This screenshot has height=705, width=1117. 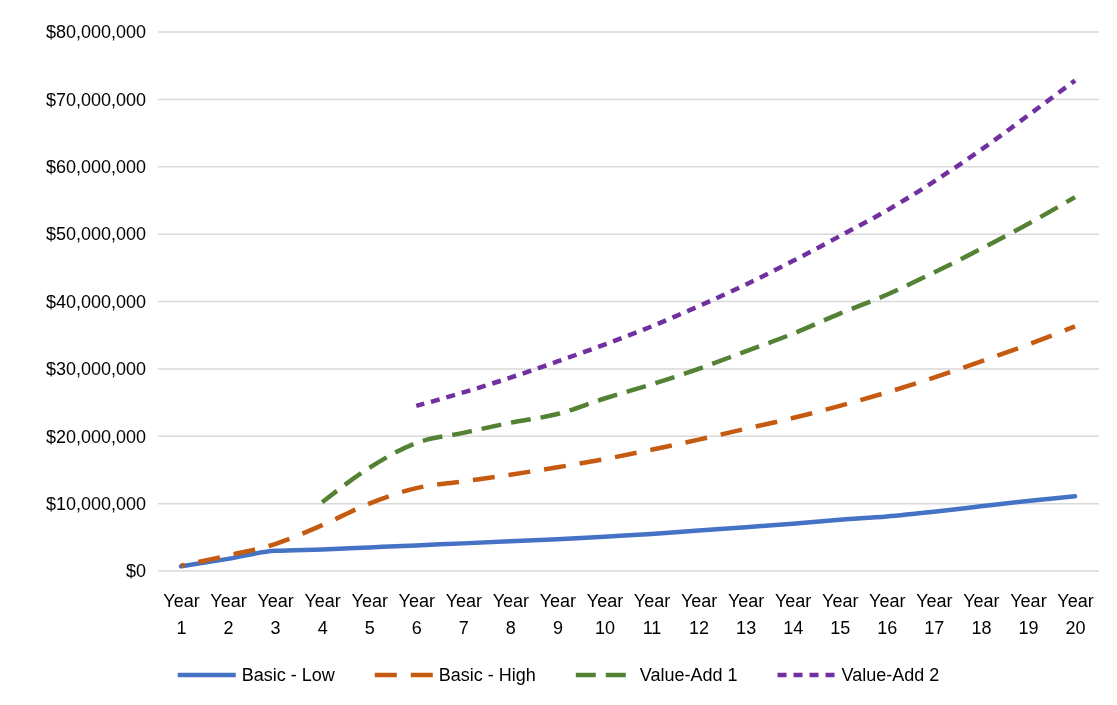 What do you see at coordinates (95, 234) in the screenshot?
I see `y-tick-label: $50,000,000` at bounding box center [95, 234].